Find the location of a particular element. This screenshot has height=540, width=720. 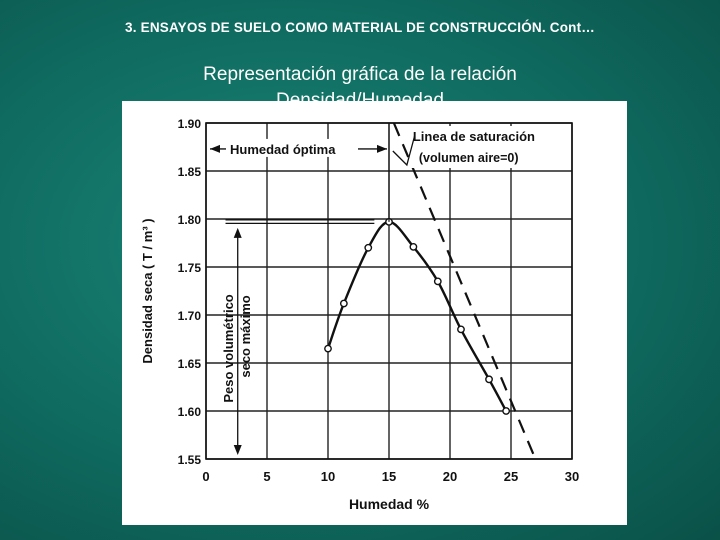

x-tick-label: 30 is located at coordinates (572, 476).